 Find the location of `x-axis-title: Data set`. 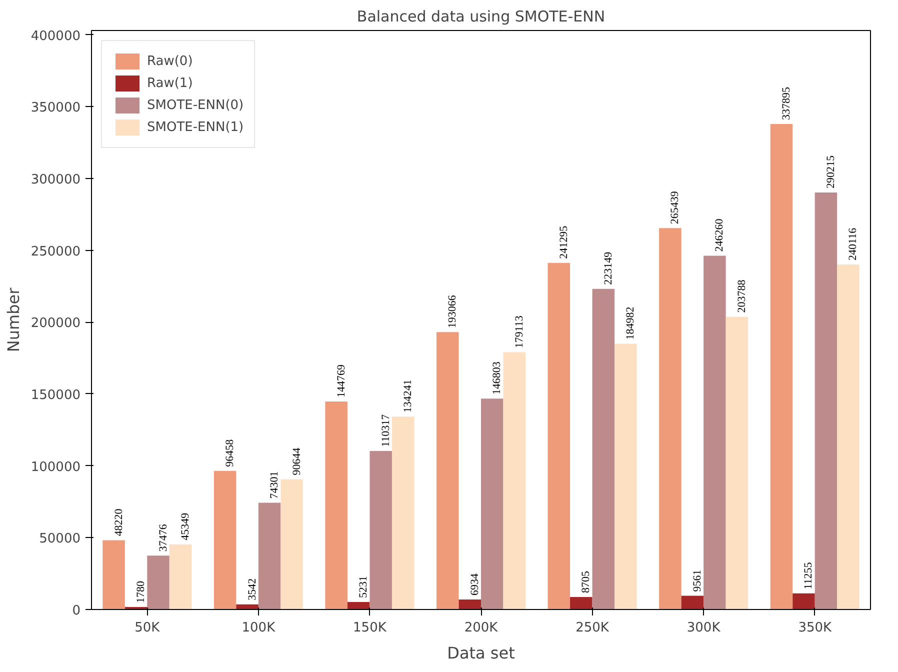

x-axis-title: Data set is located at coordinates (481, 653).